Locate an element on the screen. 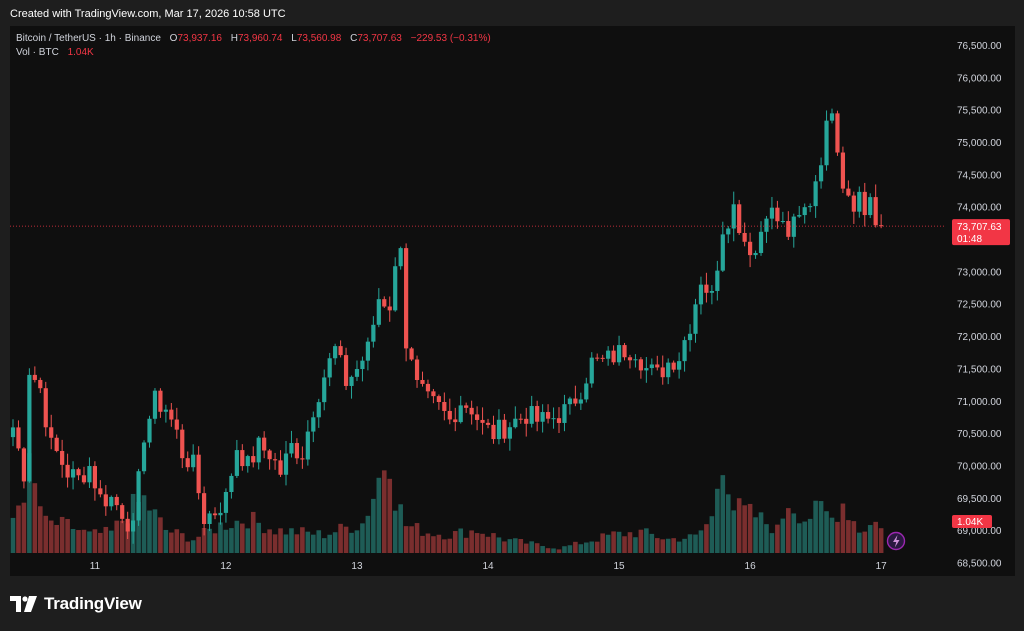 The image size is (1024, 631). tradingview-brand: TradingView is located at coordinates (76, 604).